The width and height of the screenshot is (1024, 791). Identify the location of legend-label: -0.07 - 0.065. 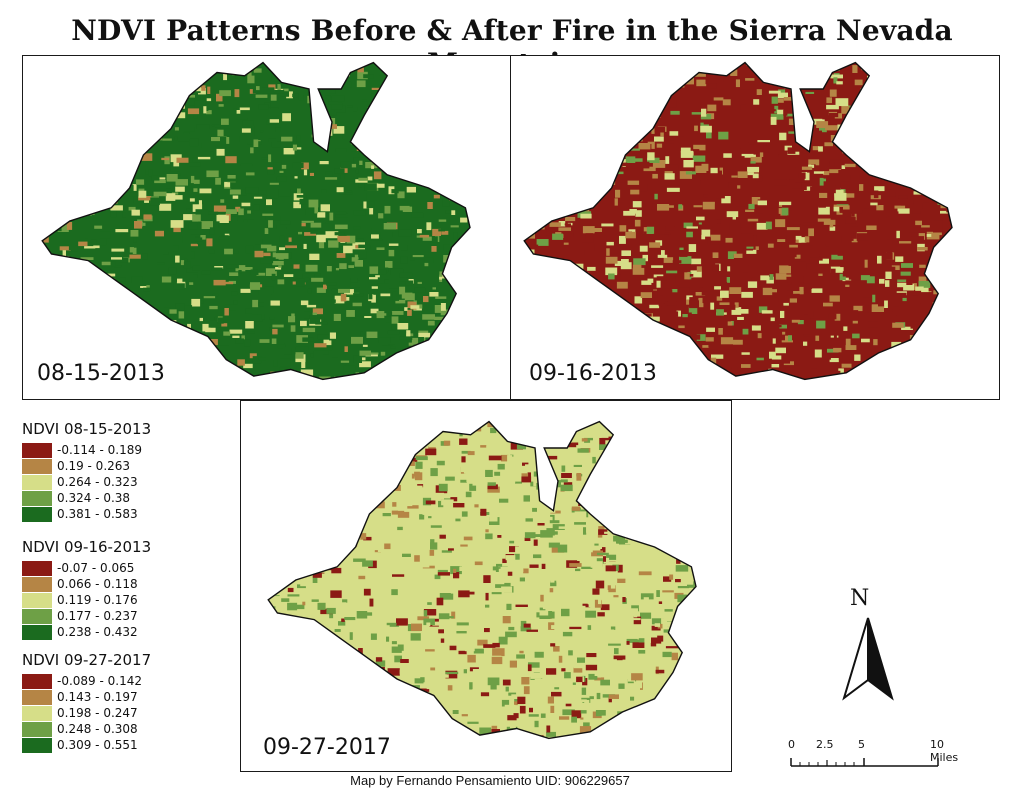
(96, 568).